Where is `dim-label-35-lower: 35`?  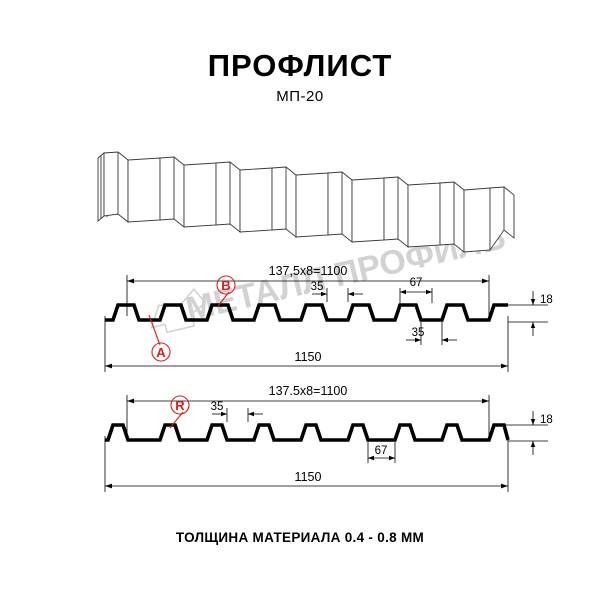
dim-label-35-lower: 35 is located at coordinates (418, 333).